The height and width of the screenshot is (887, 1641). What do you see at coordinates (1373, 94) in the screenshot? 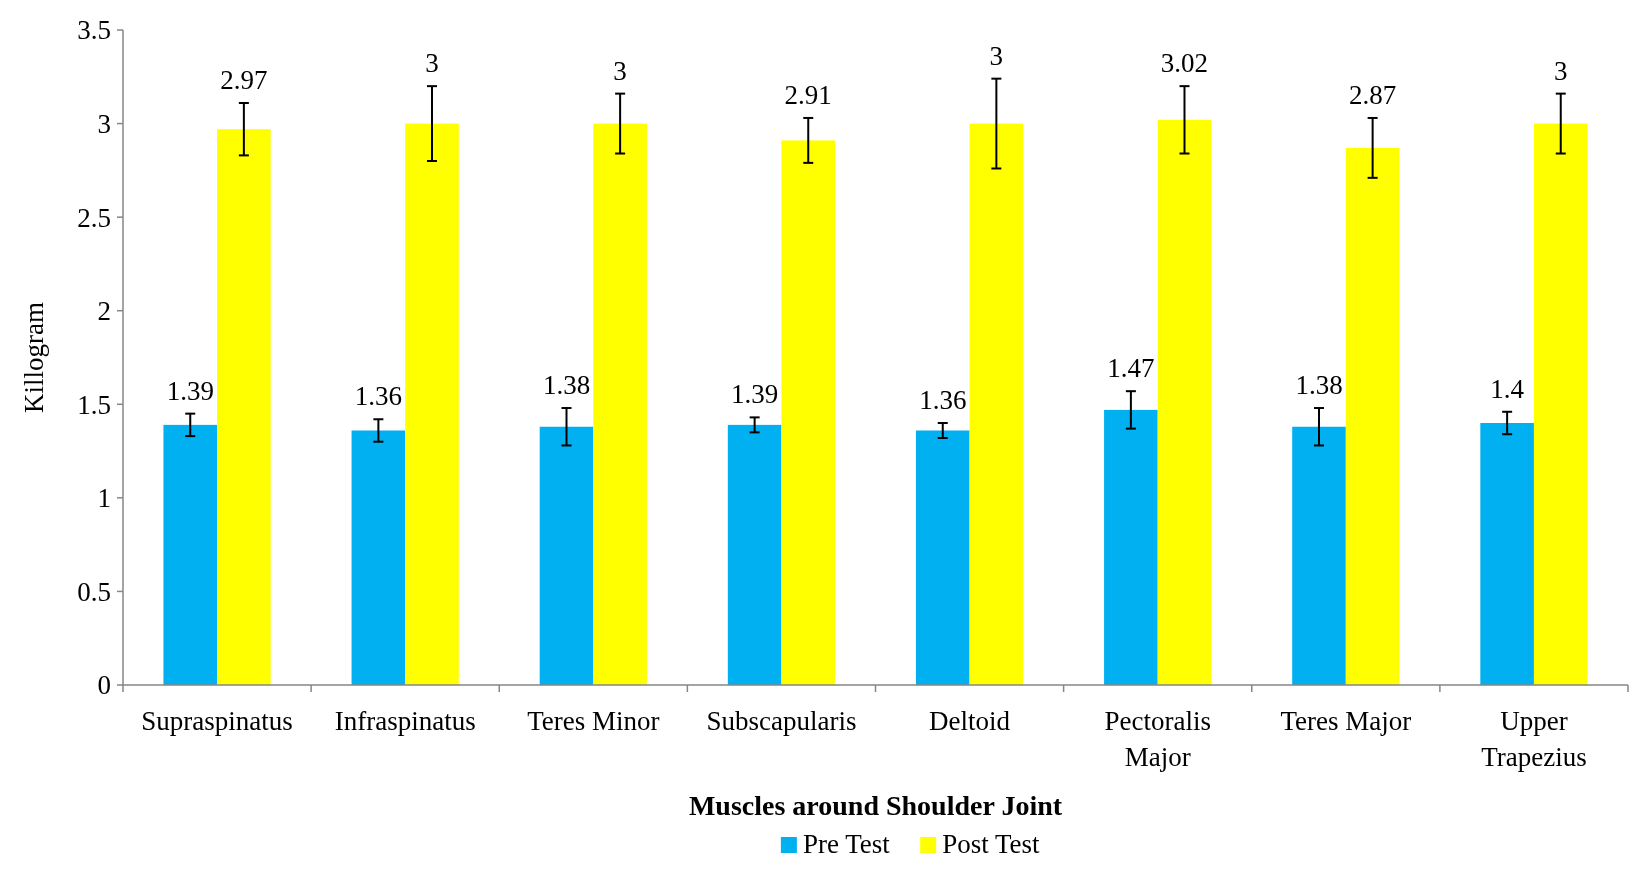
I see `data-label: 2.87` at bounding box center [1373, 94].